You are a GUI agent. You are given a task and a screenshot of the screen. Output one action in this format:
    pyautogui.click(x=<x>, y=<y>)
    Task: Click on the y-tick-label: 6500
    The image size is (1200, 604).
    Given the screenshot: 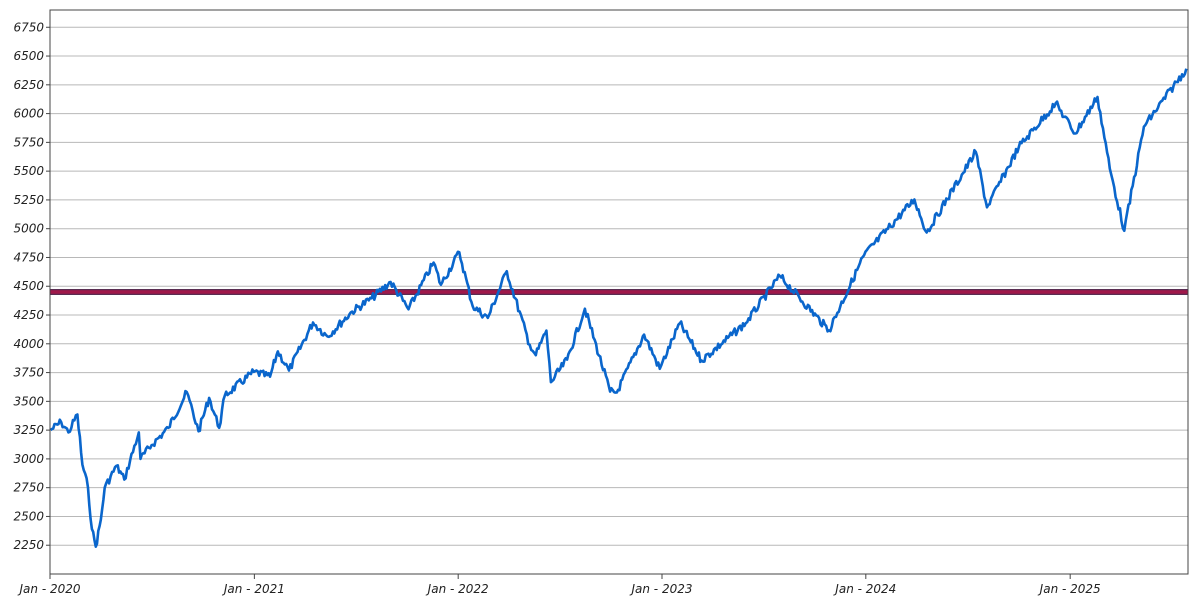 What is the action you would take?
    pyautogui.click(x=28, y=56)
    